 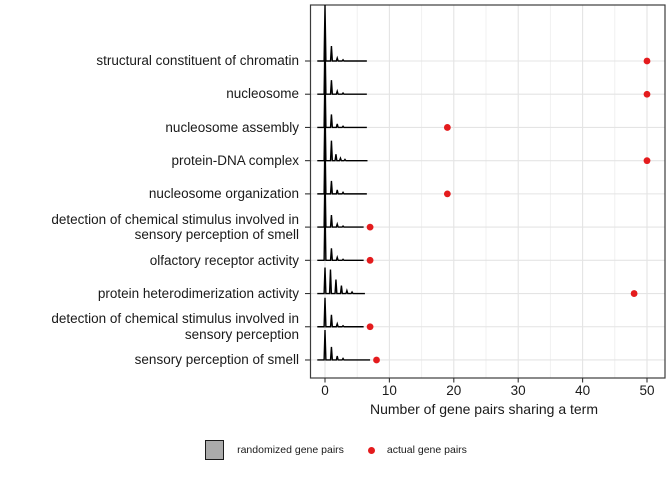 I want to click on category-label: olfactory receptor activity, so click(x=224, y=260).